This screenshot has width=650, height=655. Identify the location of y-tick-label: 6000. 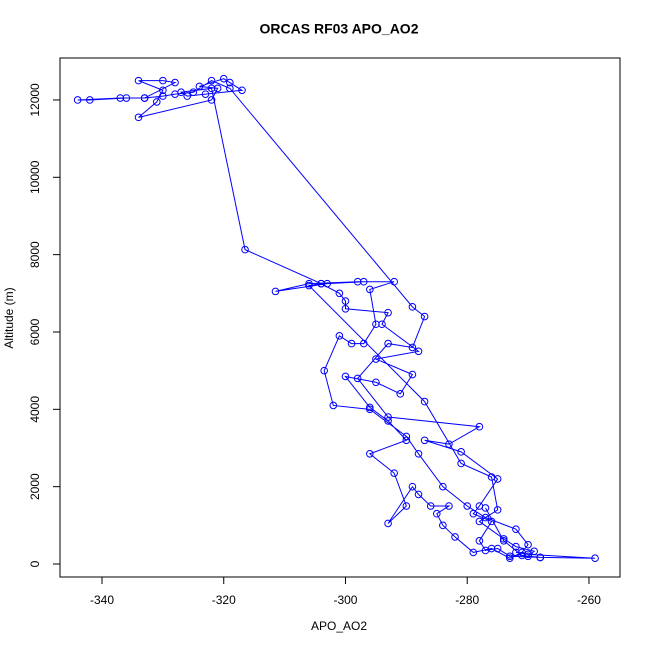
(35, 331).